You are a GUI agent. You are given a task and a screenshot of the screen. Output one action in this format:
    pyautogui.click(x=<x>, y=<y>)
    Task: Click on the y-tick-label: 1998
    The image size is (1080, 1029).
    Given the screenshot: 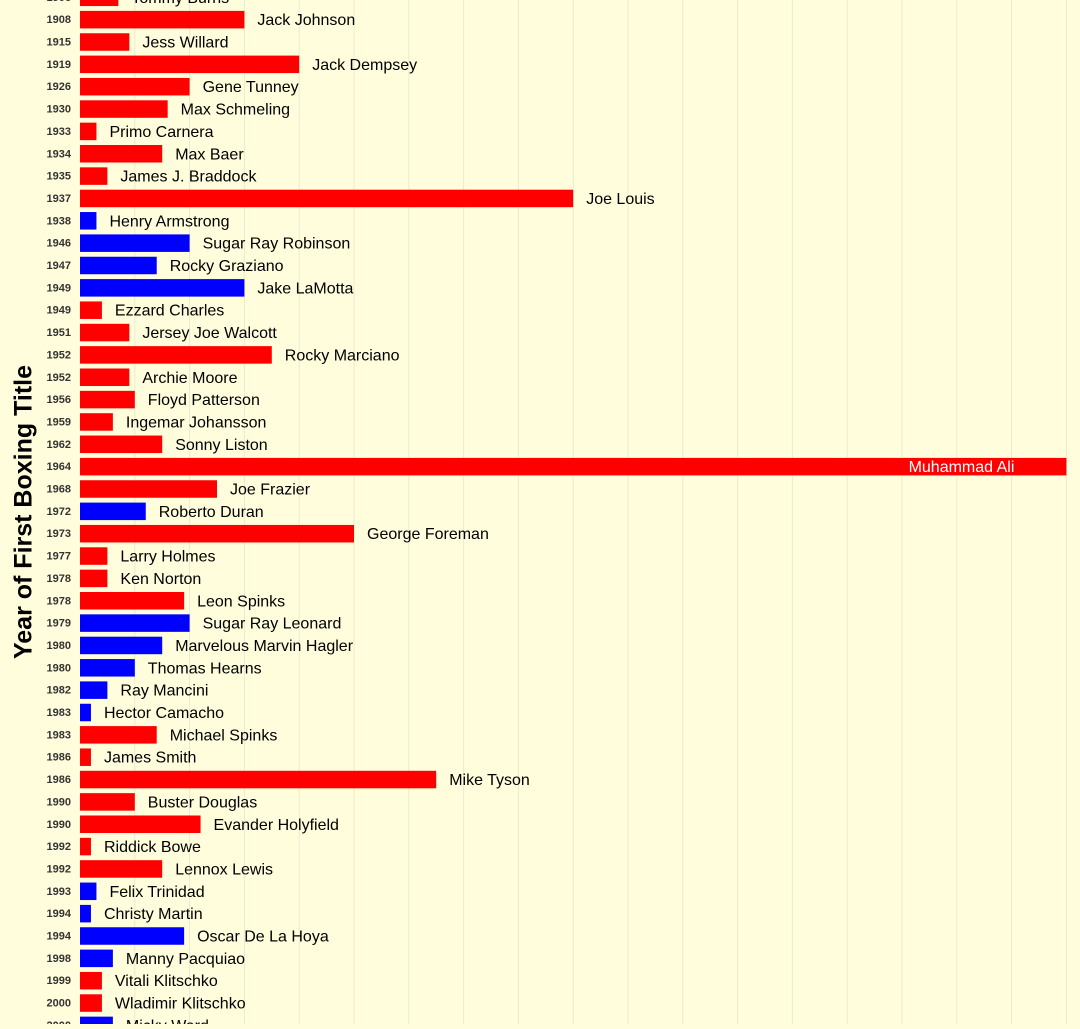 What is the action you would take?
    pyautogui.click(x=59, y=959)
    